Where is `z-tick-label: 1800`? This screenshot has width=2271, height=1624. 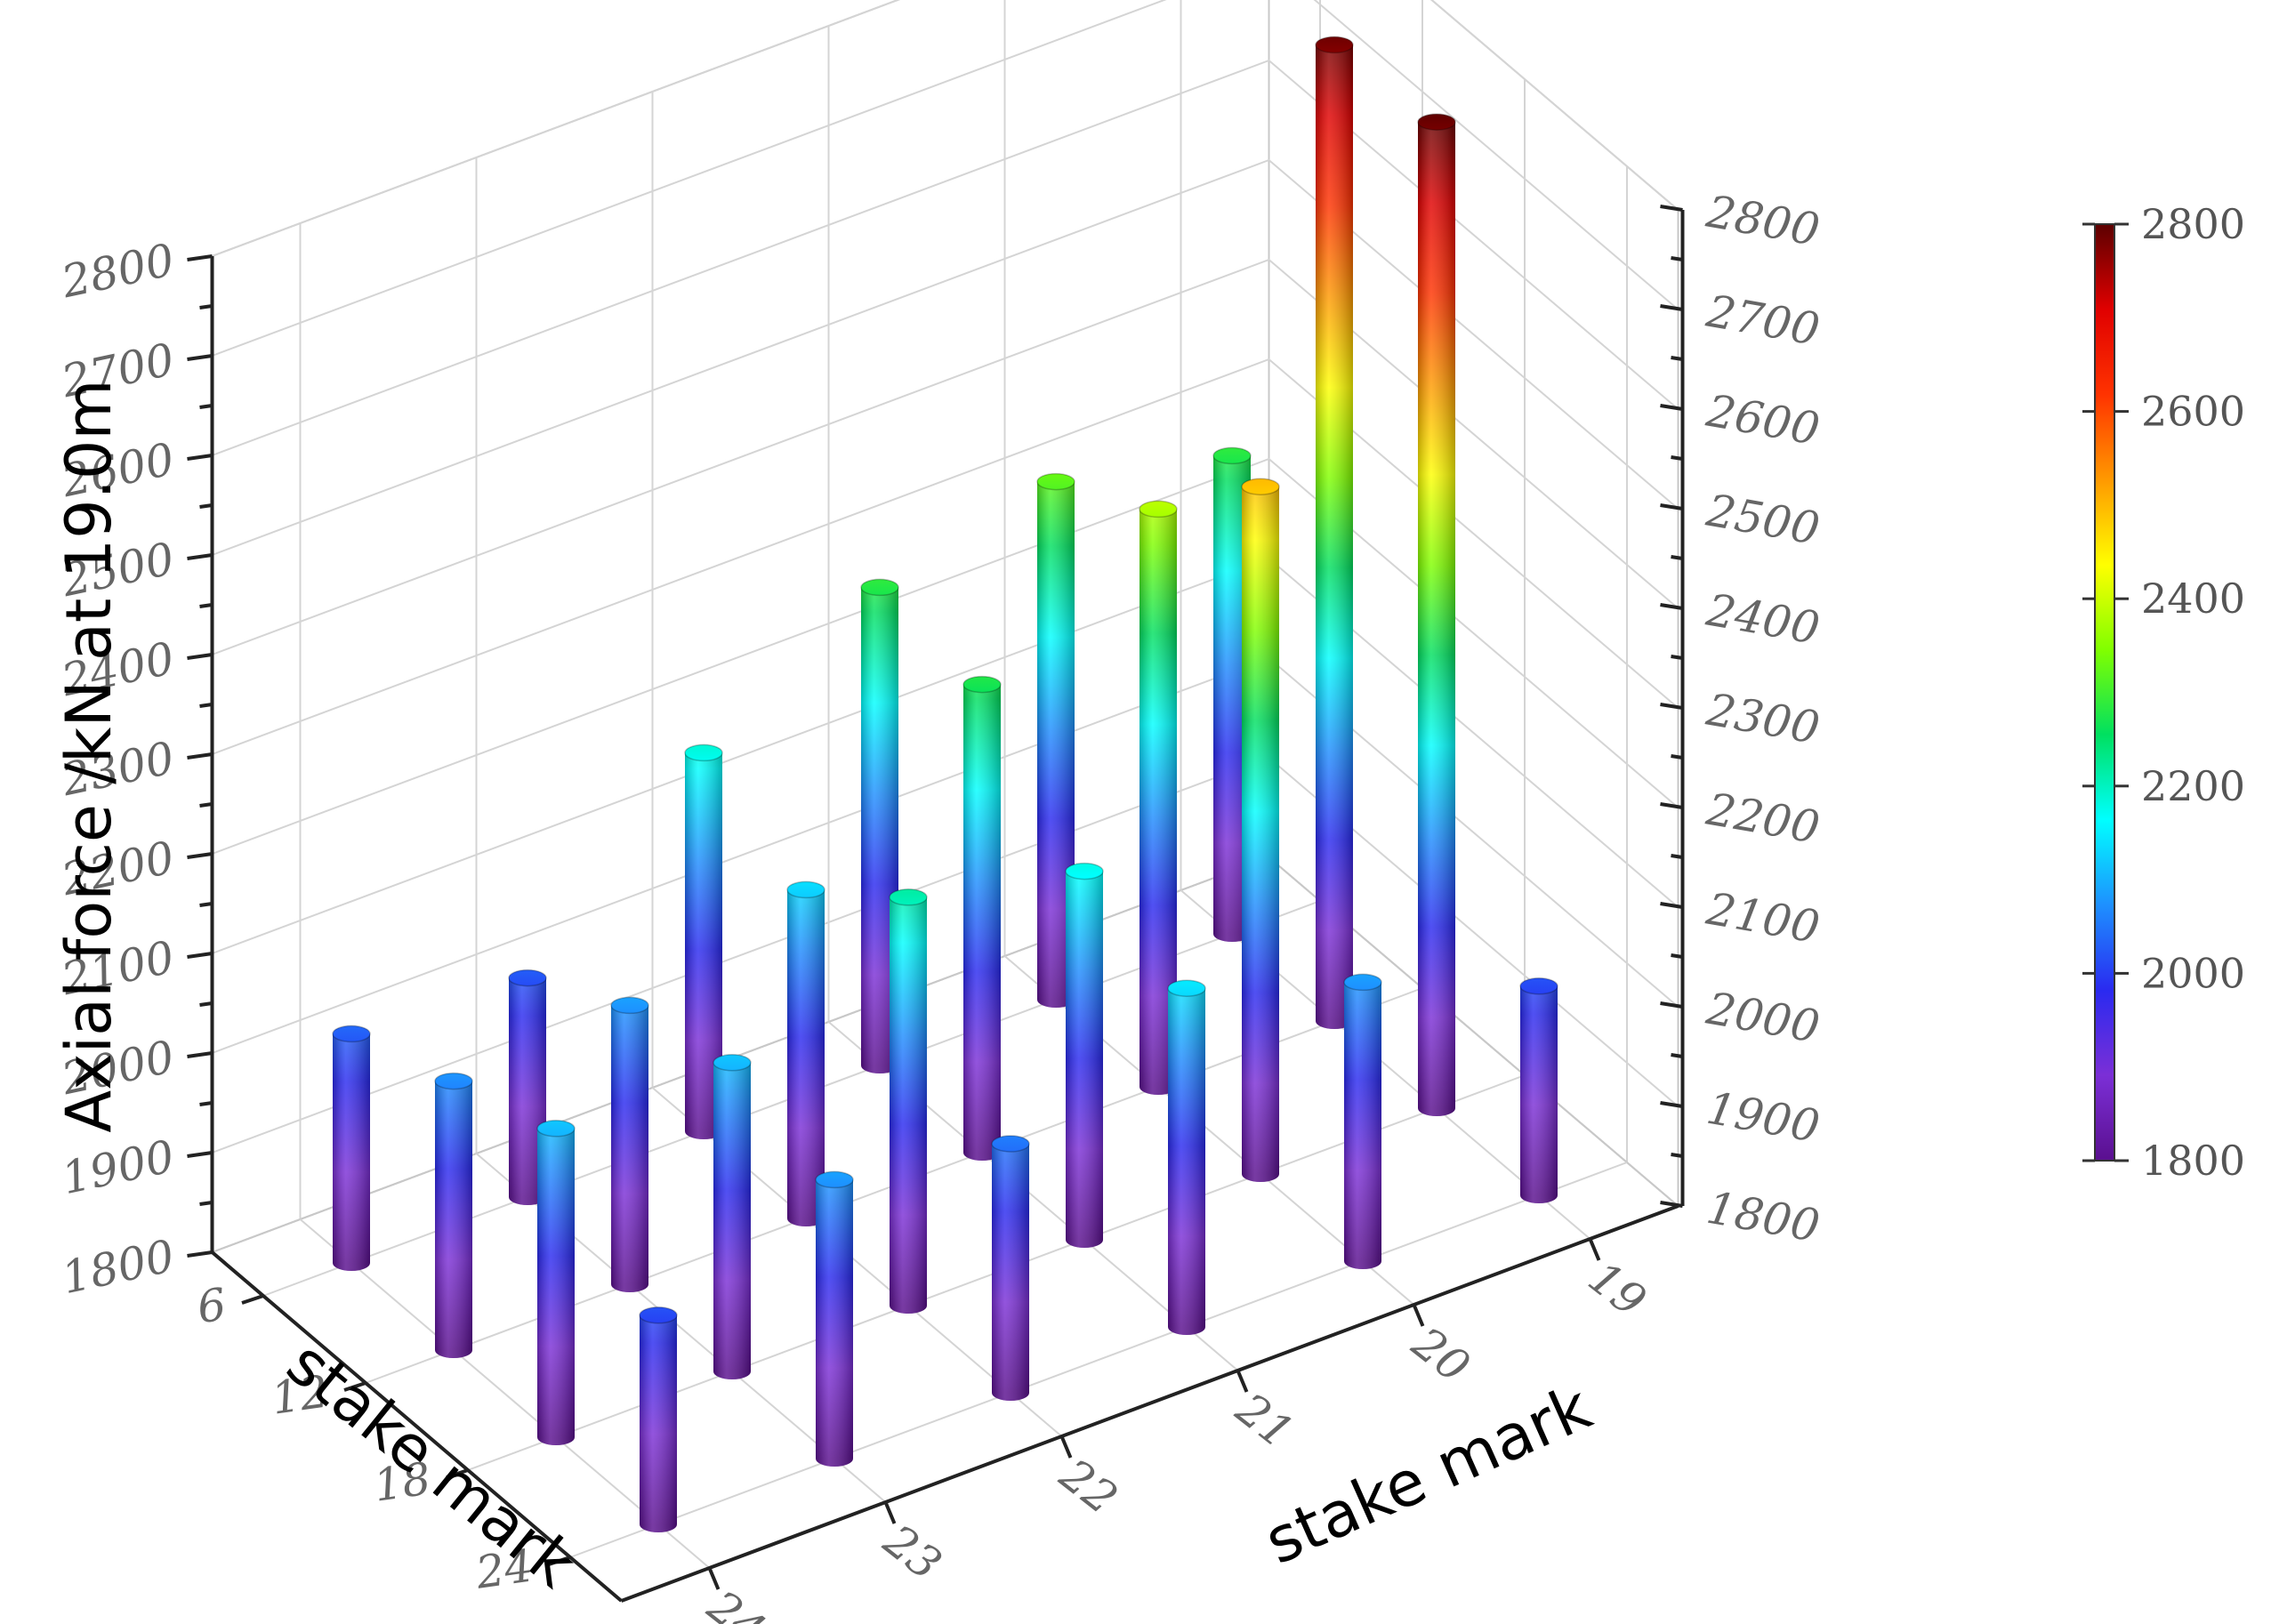 z-tick-label: 1800 is located at coordinates (118, 1267).